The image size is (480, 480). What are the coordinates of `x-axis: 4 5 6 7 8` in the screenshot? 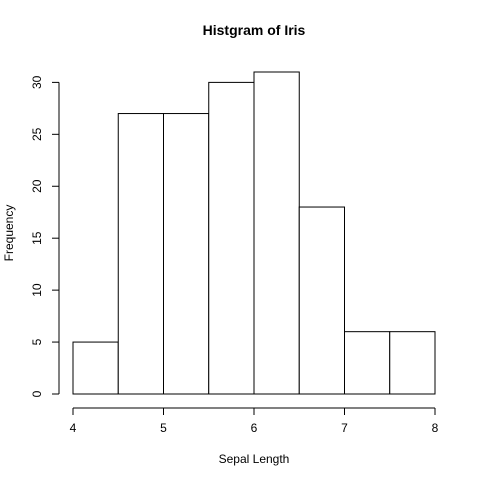 It's located at (254, 421).